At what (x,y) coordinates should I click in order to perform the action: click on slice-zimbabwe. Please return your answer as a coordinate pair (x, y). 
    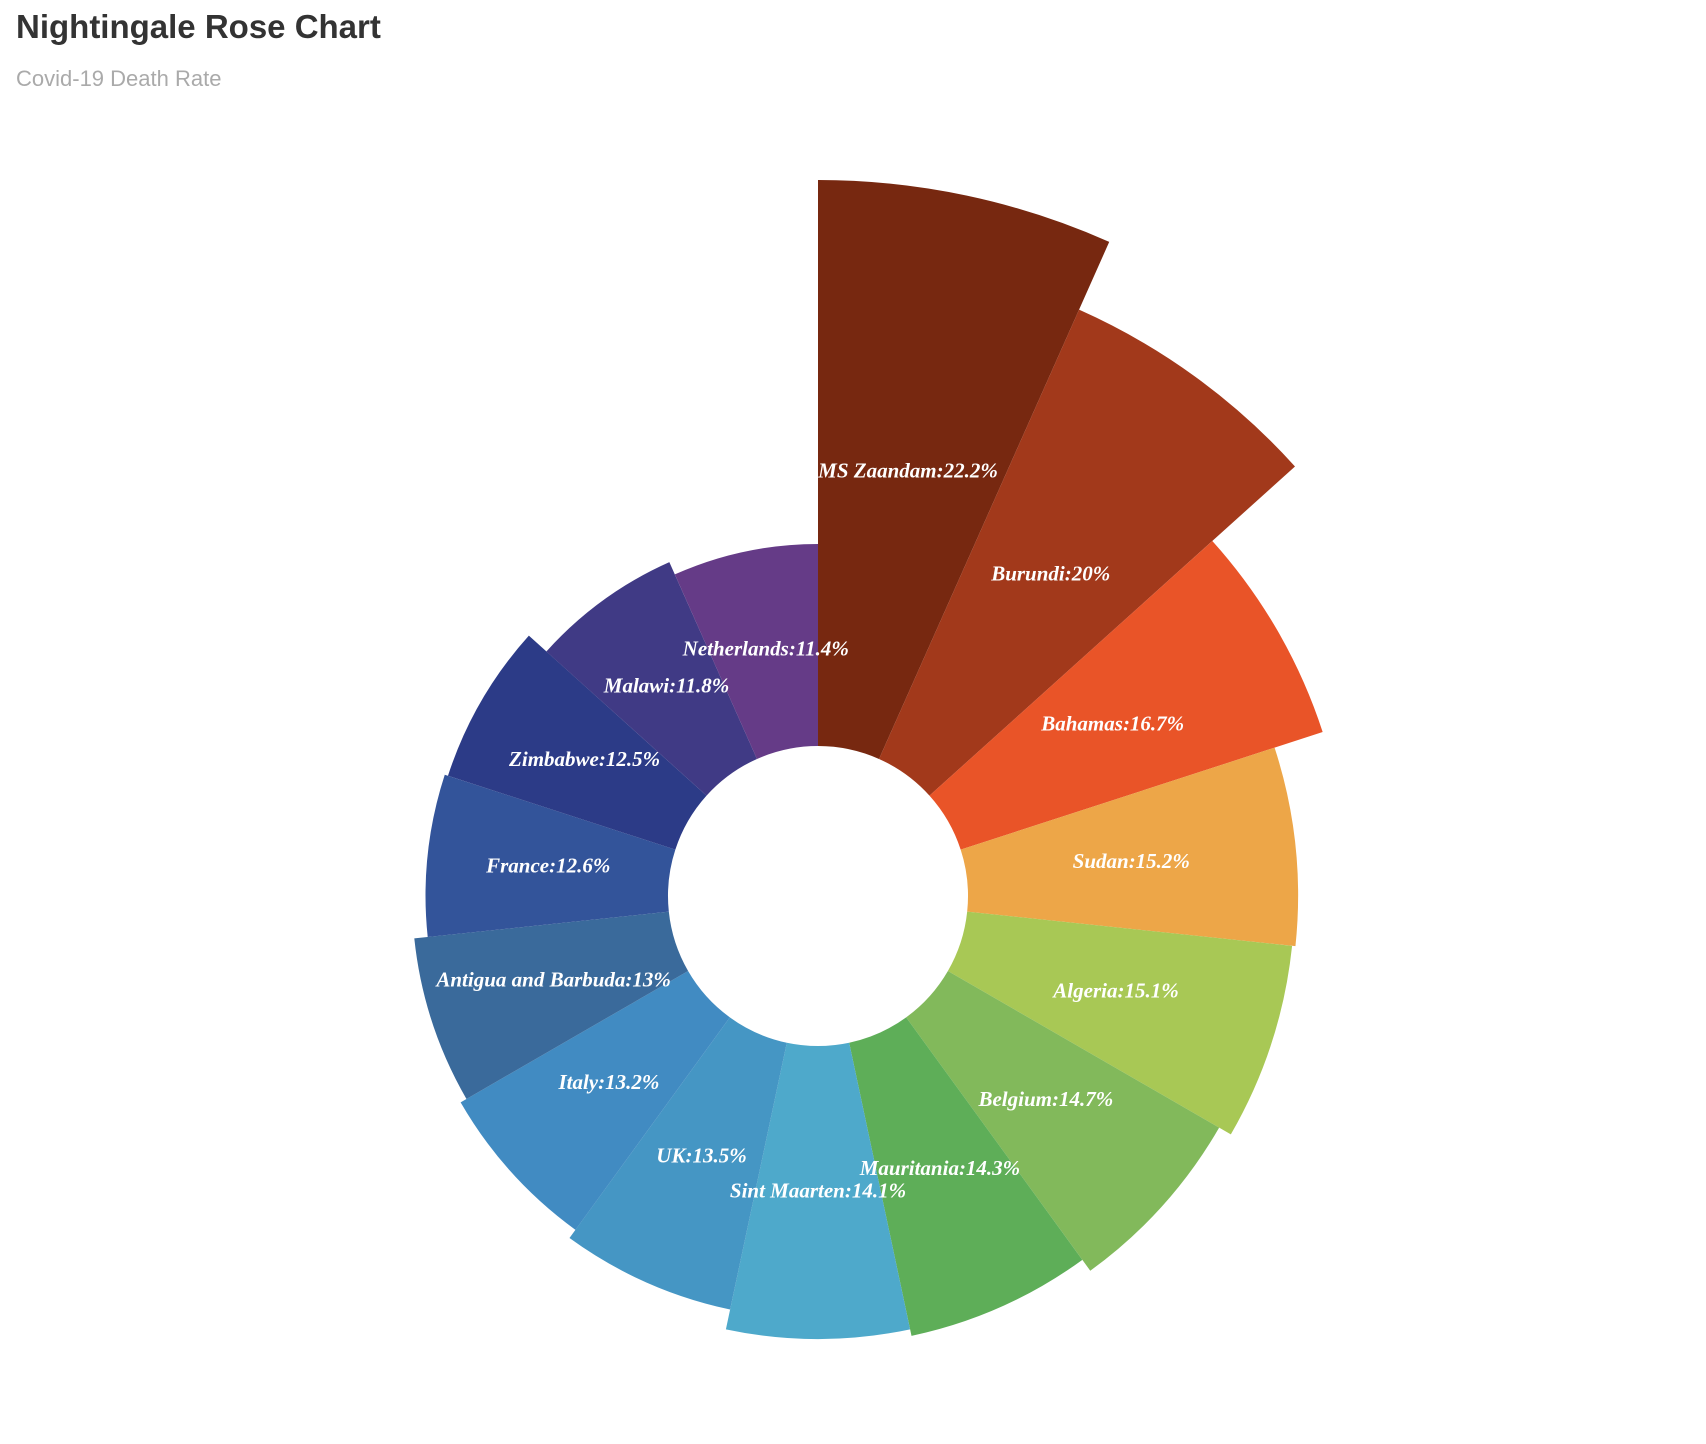
    Looking at the image, I should click on (577, 742).